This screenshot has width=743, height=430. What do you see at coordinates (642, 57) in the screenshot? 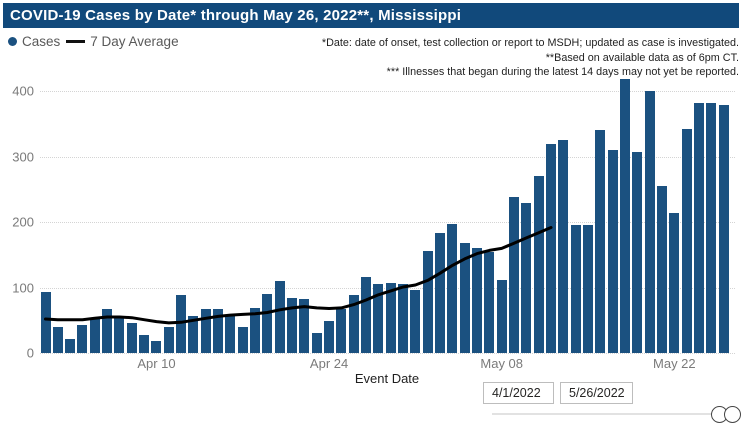
I see `footnote-data-as-of: **Based on available data as of 6pm CT.` at bounding box center [642, 57].